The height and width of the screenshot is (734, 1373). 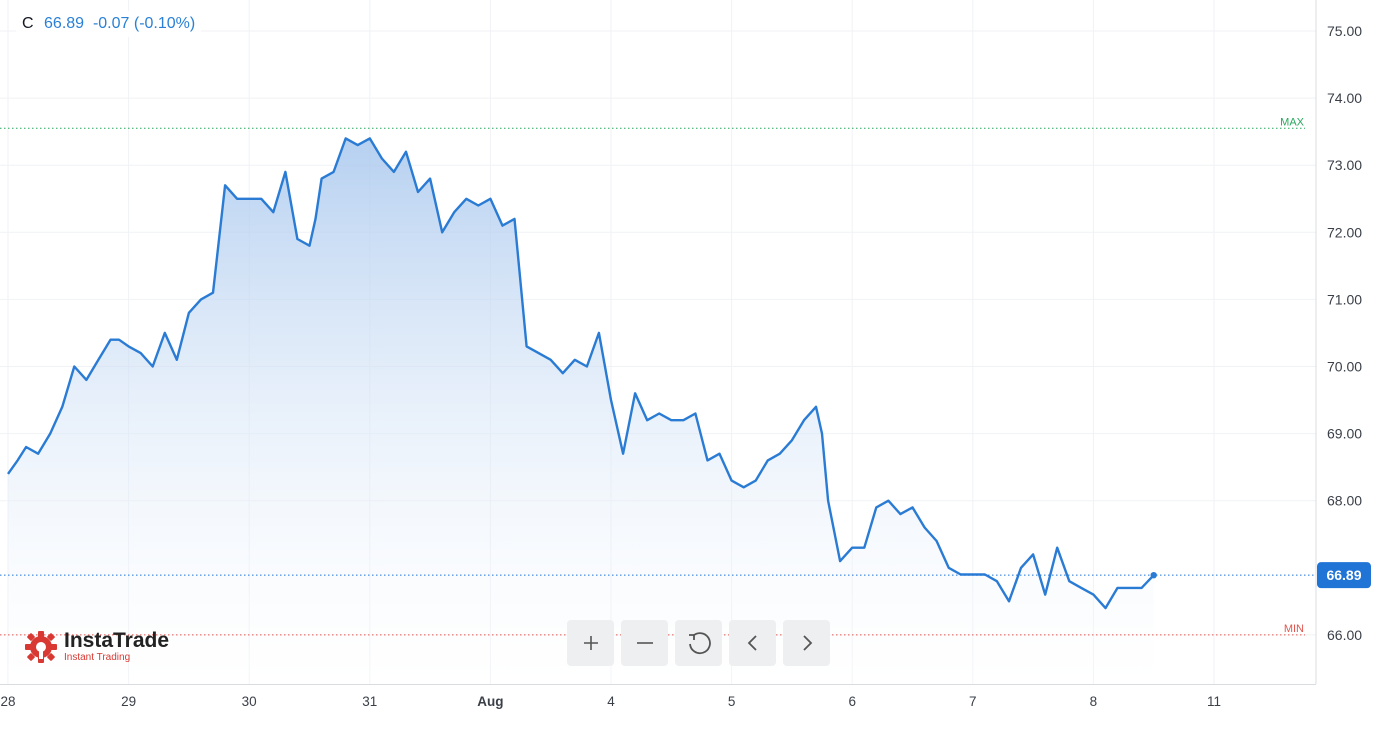 What do you see at coordinates (1344, 165) in the screenshot?
I see `y-tick-label: 73.00` at bounding box center [1344, 165].